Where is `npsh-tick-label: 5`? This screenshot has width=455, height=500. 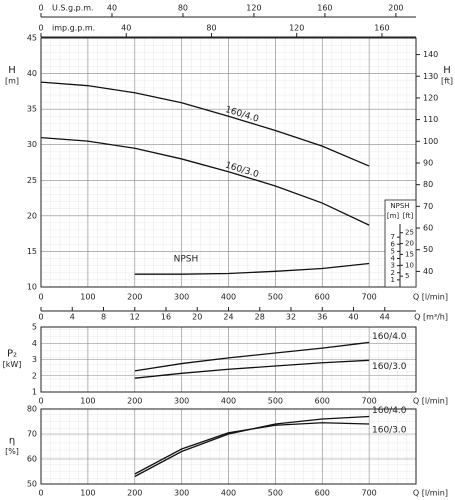
npsh-tick-label: 5 is located at coordinates (393, 251).